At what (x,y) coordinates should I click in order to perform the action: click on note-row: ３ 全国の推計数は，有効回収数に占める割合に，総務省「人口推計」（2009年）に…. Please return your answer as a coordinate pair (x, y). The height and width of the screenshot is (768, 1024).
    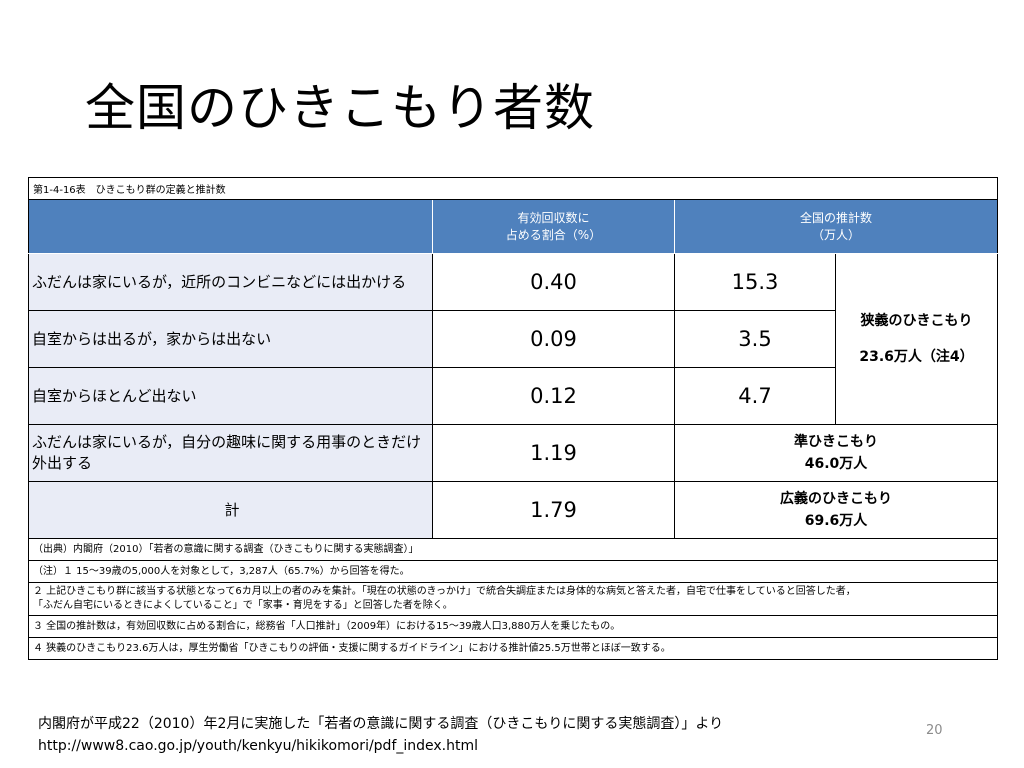
    Looking at the image, I should click on (513, 626).